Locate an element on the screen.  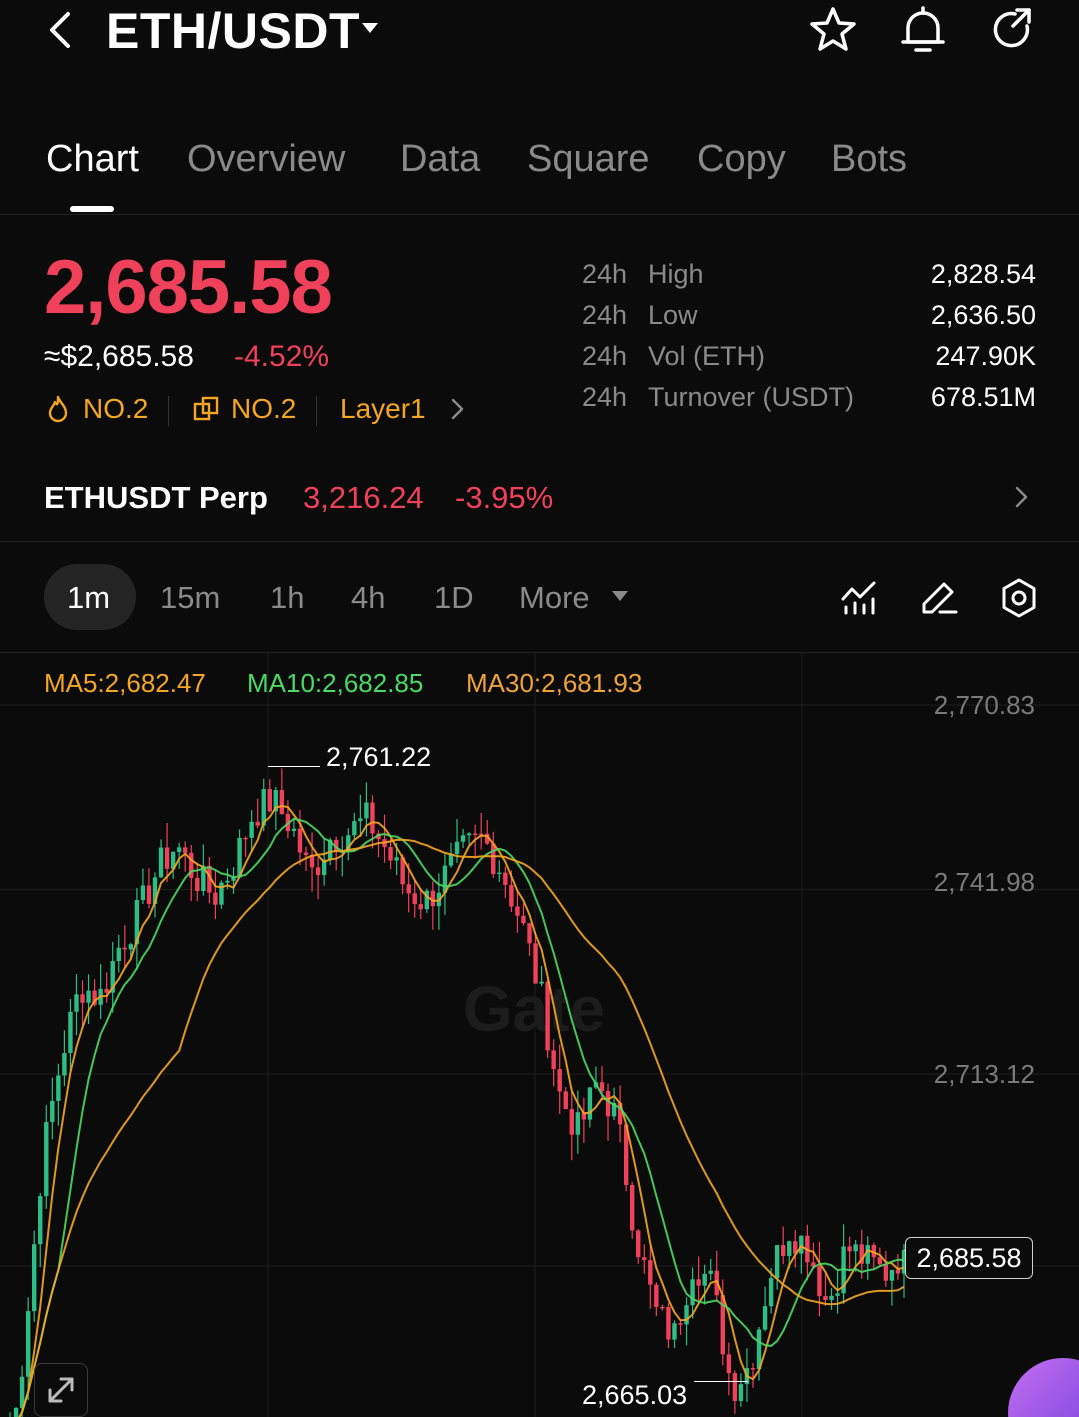
market-rank-badge: NO.2 is located at coordinates (264, 408).